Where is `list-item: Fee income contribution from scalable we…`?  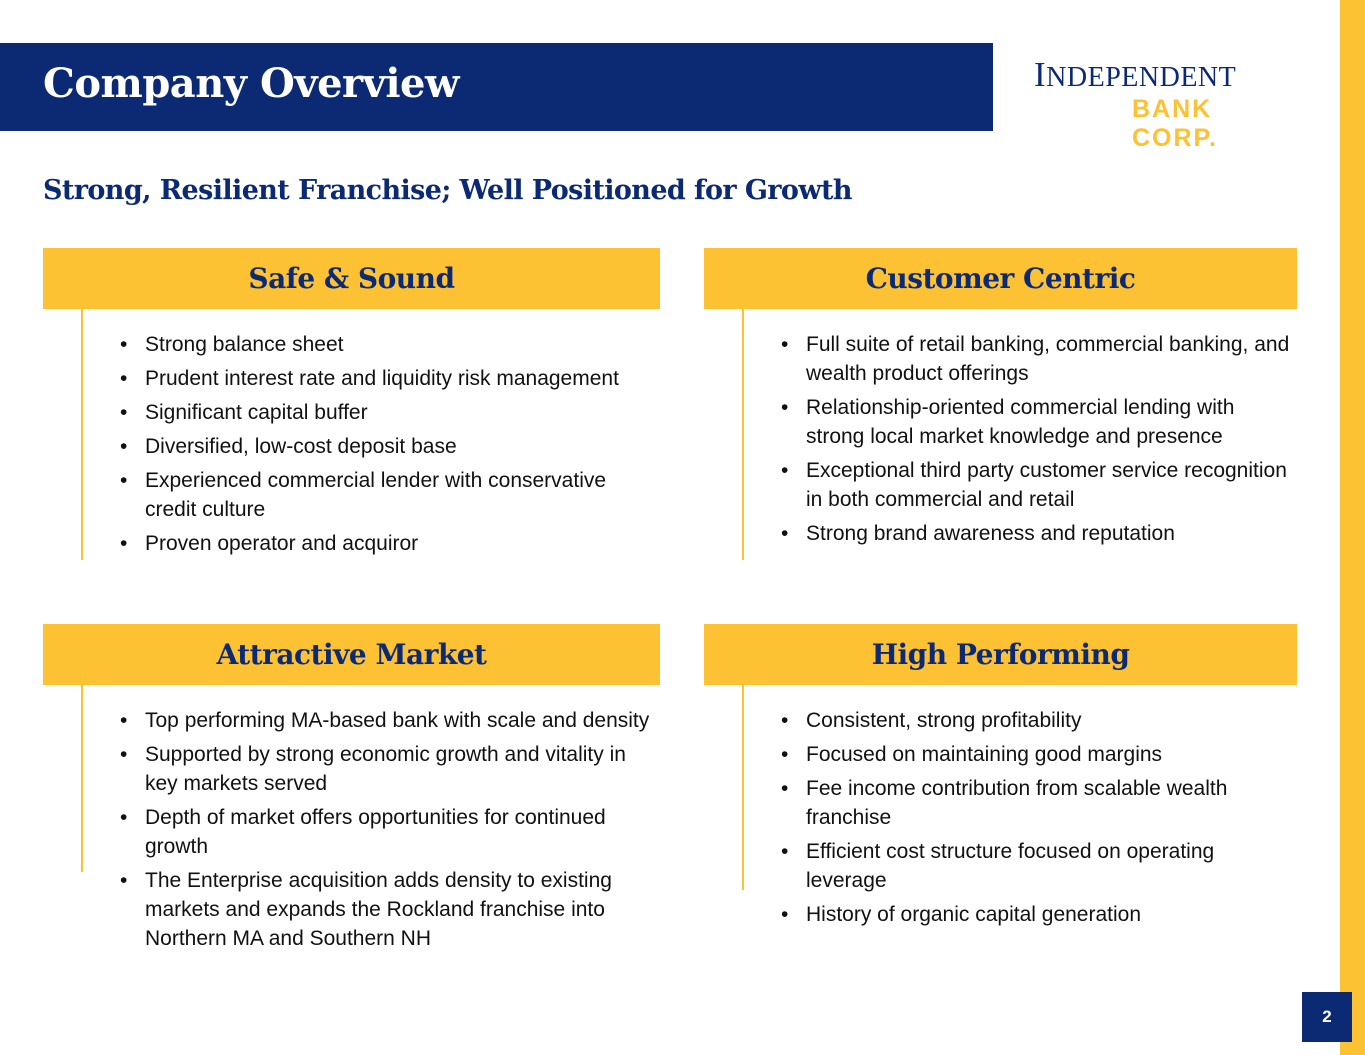
list-item: Fee income contribution from scalable we… is located at coordinates (1031, 803).